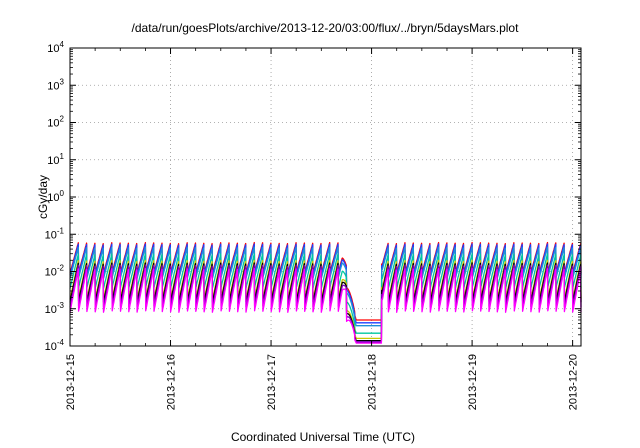 The width and height of the screenshot is (640, 448). Describe the element at coordinates (55, 345) in the screenshot. I see `y-tick-label: 10⁻⁴` at that location.